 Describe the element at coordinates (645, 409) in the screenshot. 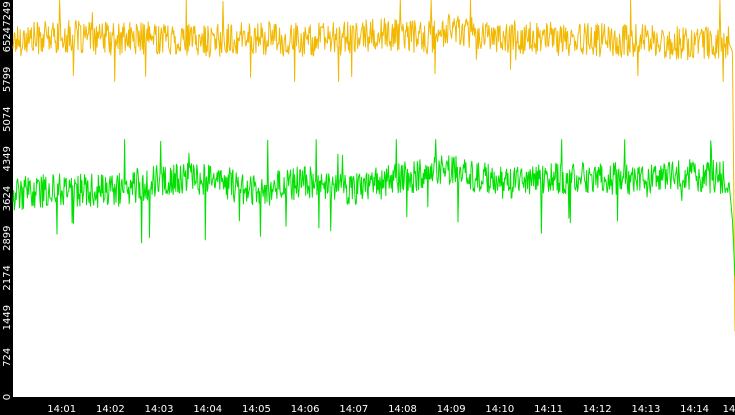

I see `x-tick-label: 14:13` at that location.